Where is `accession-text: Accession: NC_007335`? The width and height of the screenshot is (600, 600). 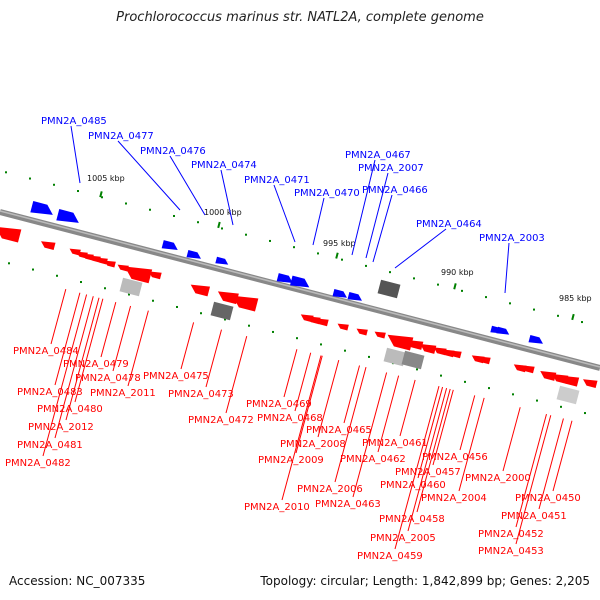 accession-text: Accession: NC_007335 is located at coordinates (77, 581).